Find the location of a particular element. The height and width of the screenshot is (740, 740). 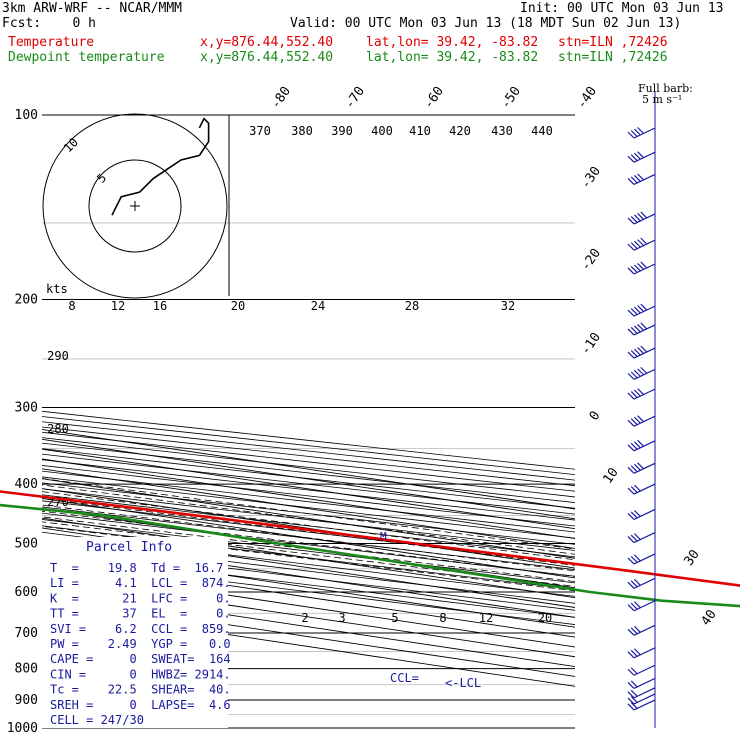

isotherm-label: 0 is located at coordinates (595, 415).